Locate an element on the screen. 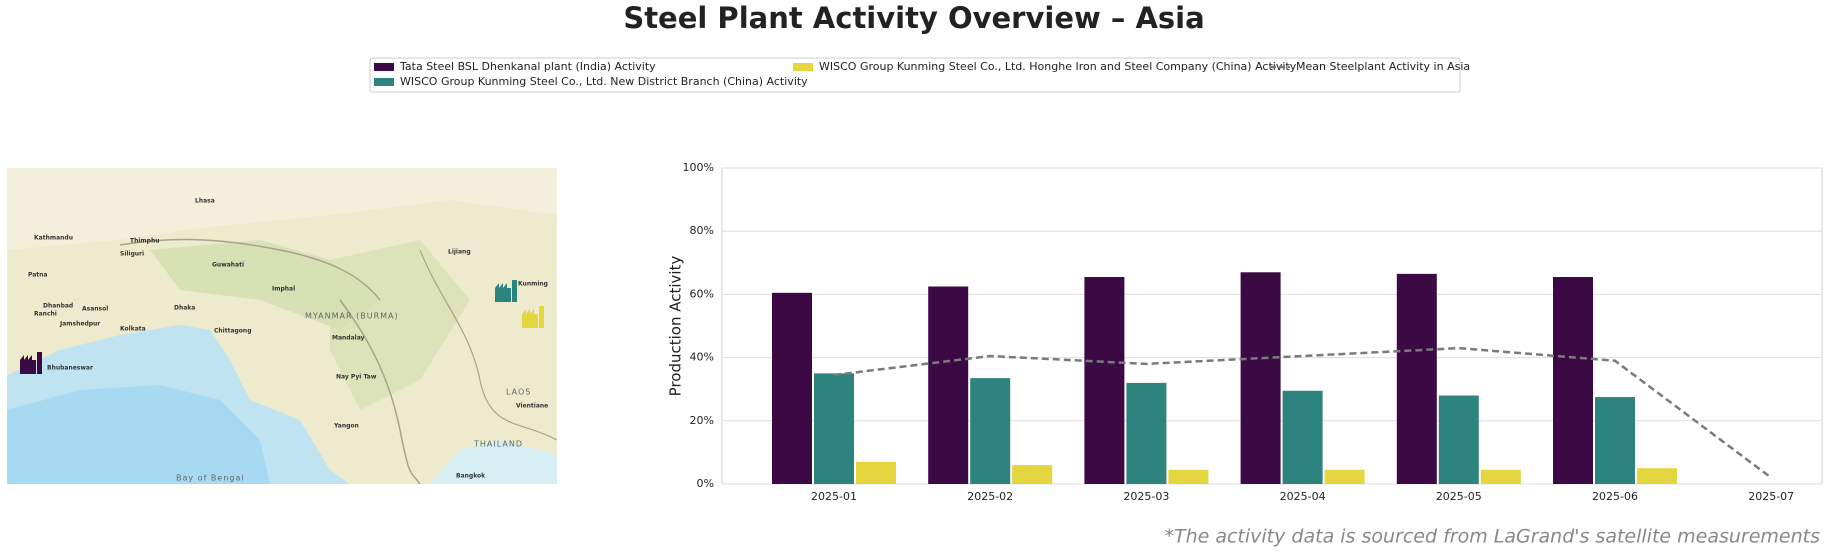 The height and width of the screenshot is (554, 1828). map-label: Kunming is located at coordinates (533, 284).